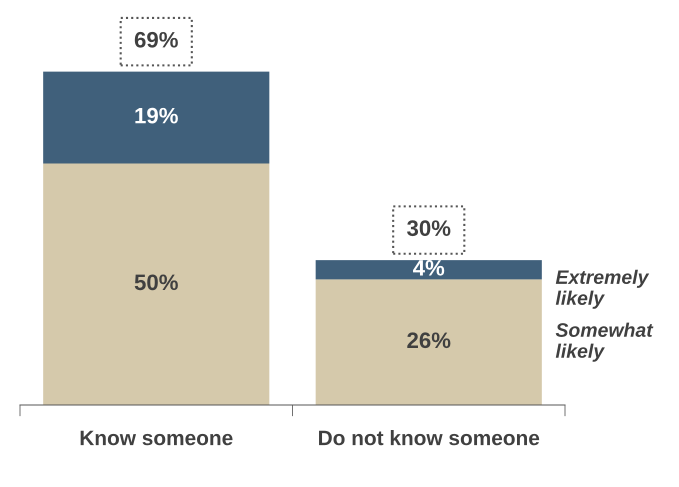  I want to click on data-label: 26%, so click(428, 340).